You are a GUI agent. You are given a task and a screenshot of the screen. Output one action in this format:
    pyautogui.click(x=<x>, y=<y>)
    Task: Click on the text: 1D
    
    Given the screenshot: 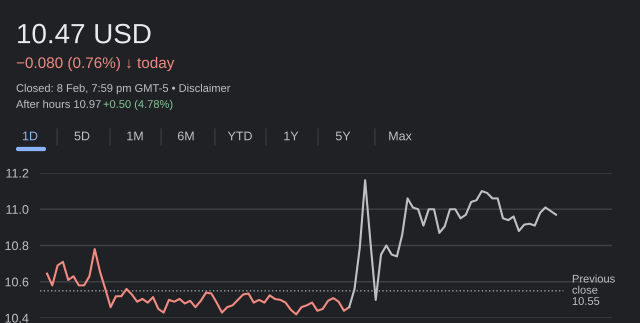 What is the action you would take?
    pyautogui.click(x=30, y=136)
    